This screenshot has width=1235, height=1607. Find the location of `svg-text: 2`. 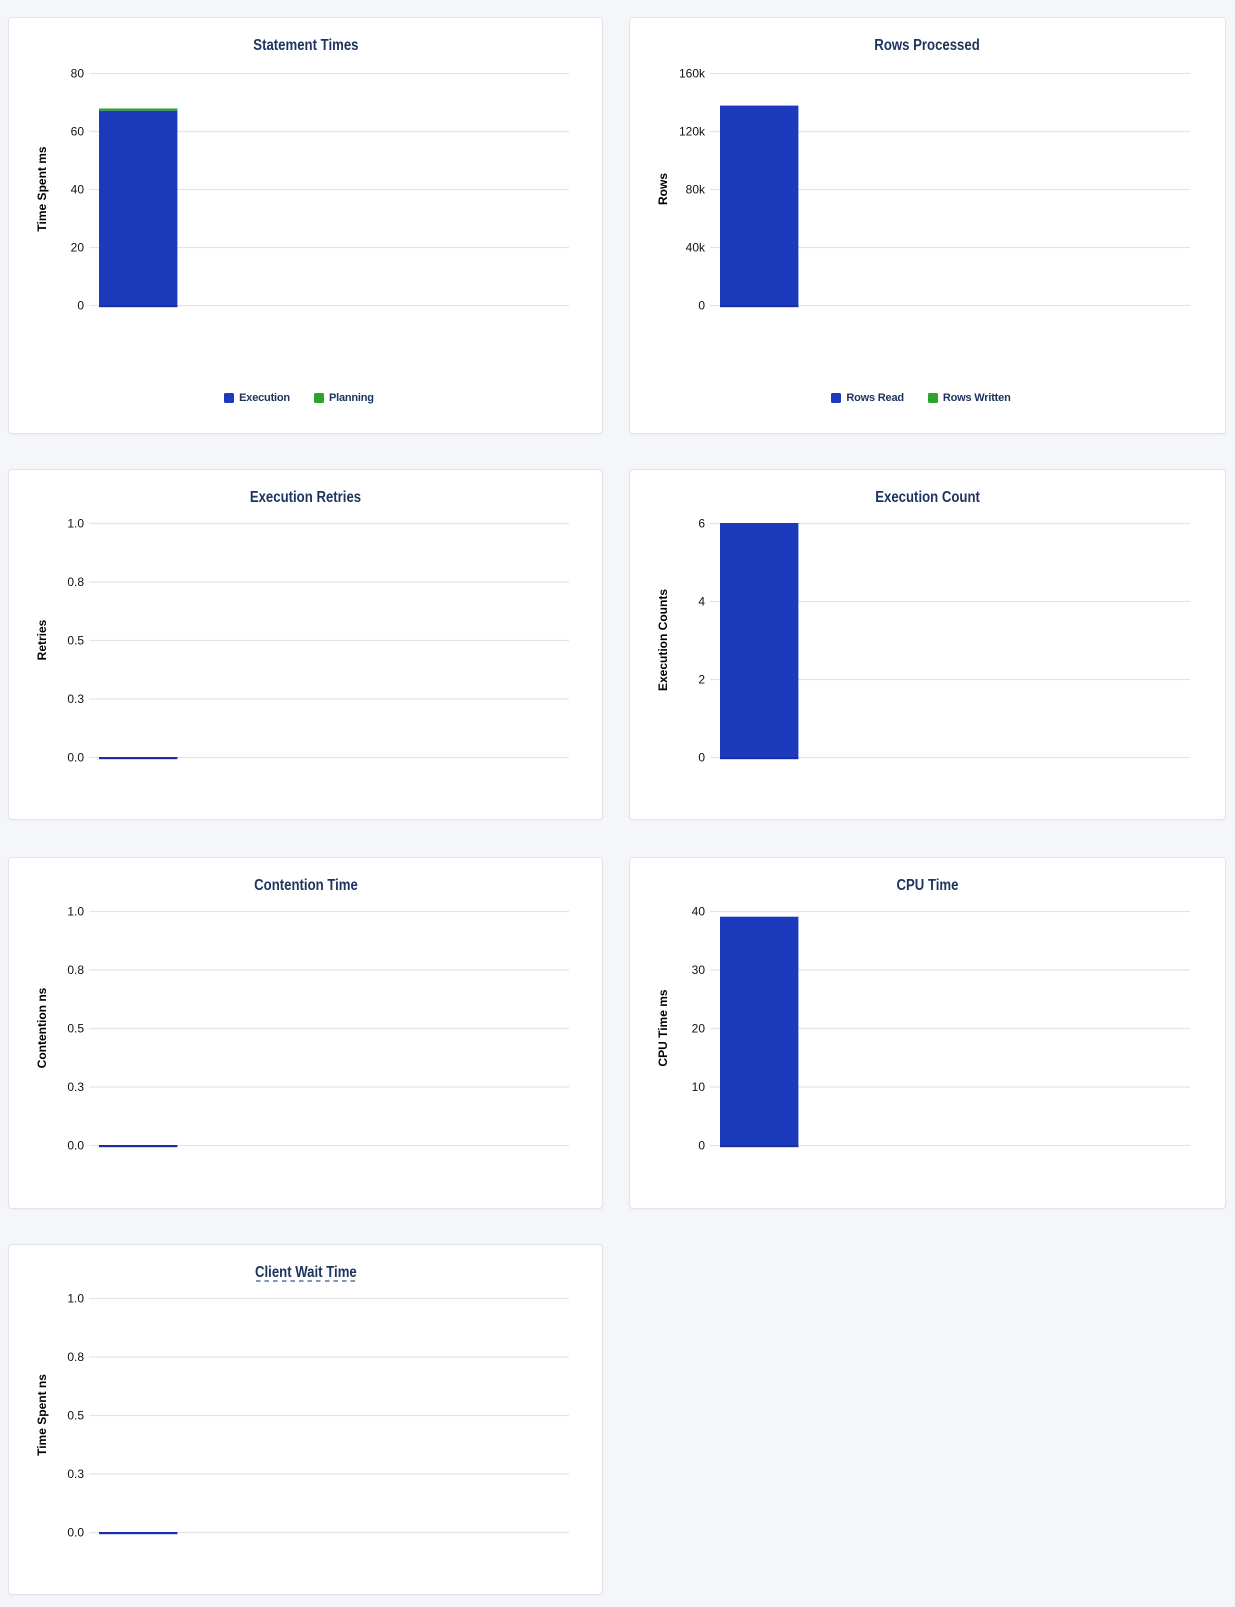

svg-text: 2 is located at coordinates (701, 679).